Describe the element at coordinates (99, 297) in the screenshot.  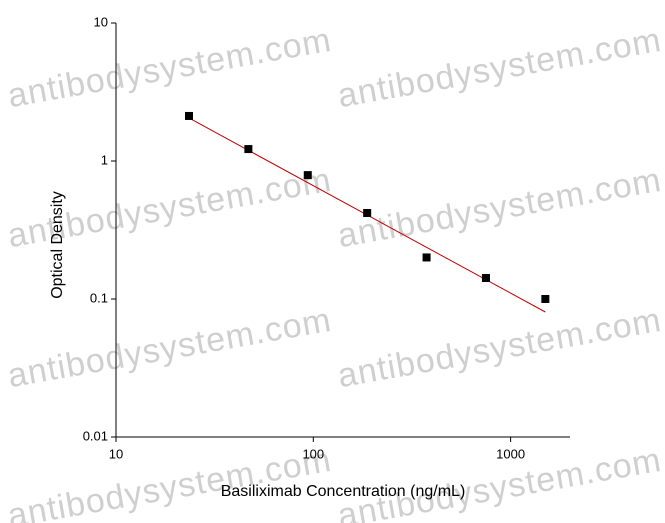
I see `y-tick-label: 0.1` at that location.